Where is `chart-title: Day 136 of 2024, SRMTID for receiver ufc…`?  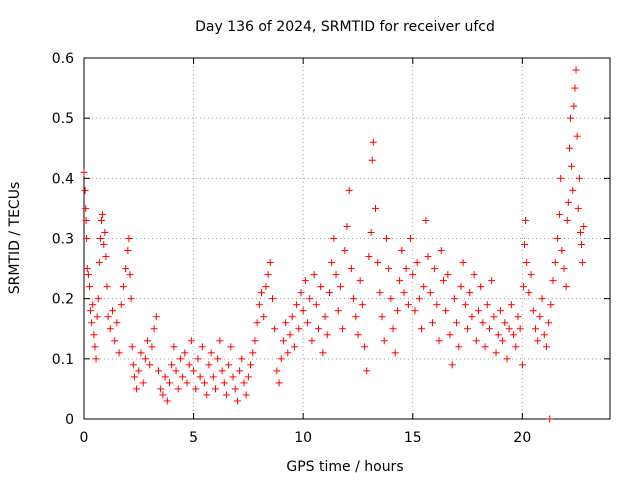
chart-title: Day 136 of 2024, SRMTID for receiver ufc… is located at coordinates (345, 27).